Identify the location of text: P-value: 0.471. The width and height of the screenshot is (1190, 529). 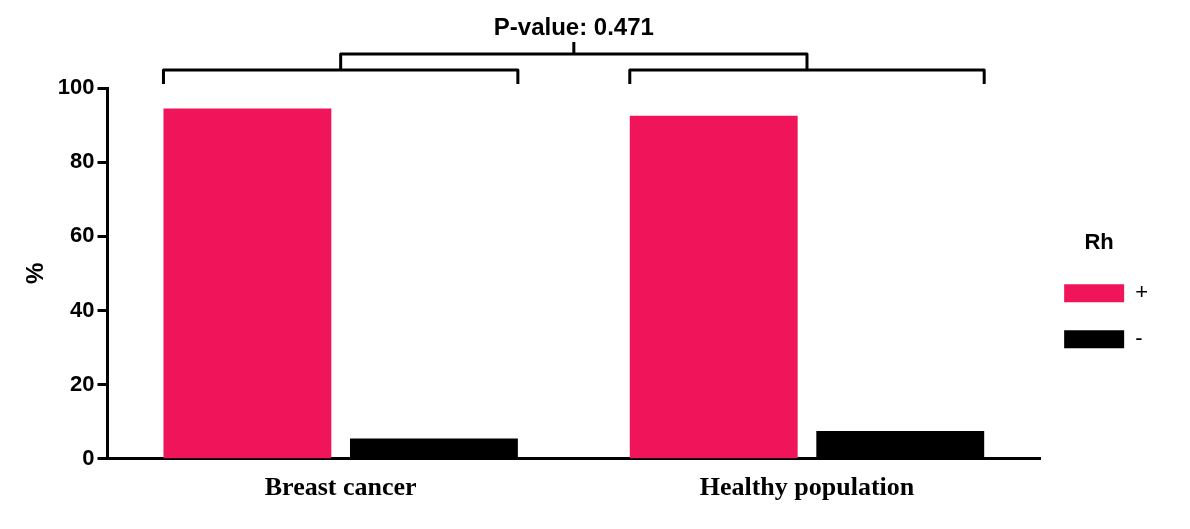
(573, 26).